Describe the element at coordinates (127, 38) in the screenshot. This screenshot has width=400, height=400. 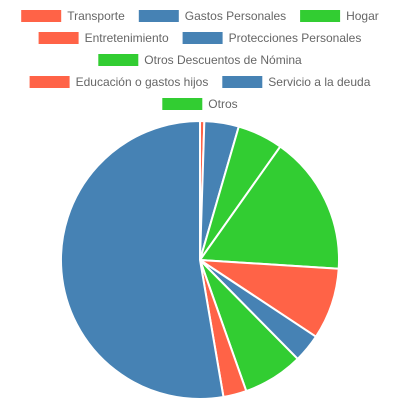
I see `legend-label-entretenimiento: Entretenimiento` at that location.